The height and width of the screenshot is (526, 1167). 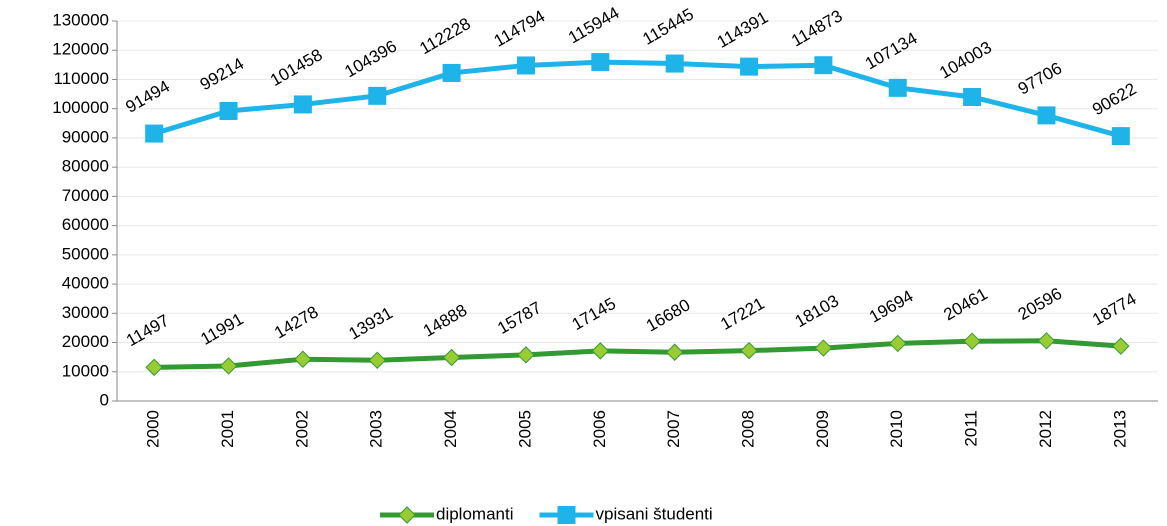 What do you see at coordinates (673, 429) in the screenshot?
I see `x-tick-label: 2007` at bounding box center [673, 429].